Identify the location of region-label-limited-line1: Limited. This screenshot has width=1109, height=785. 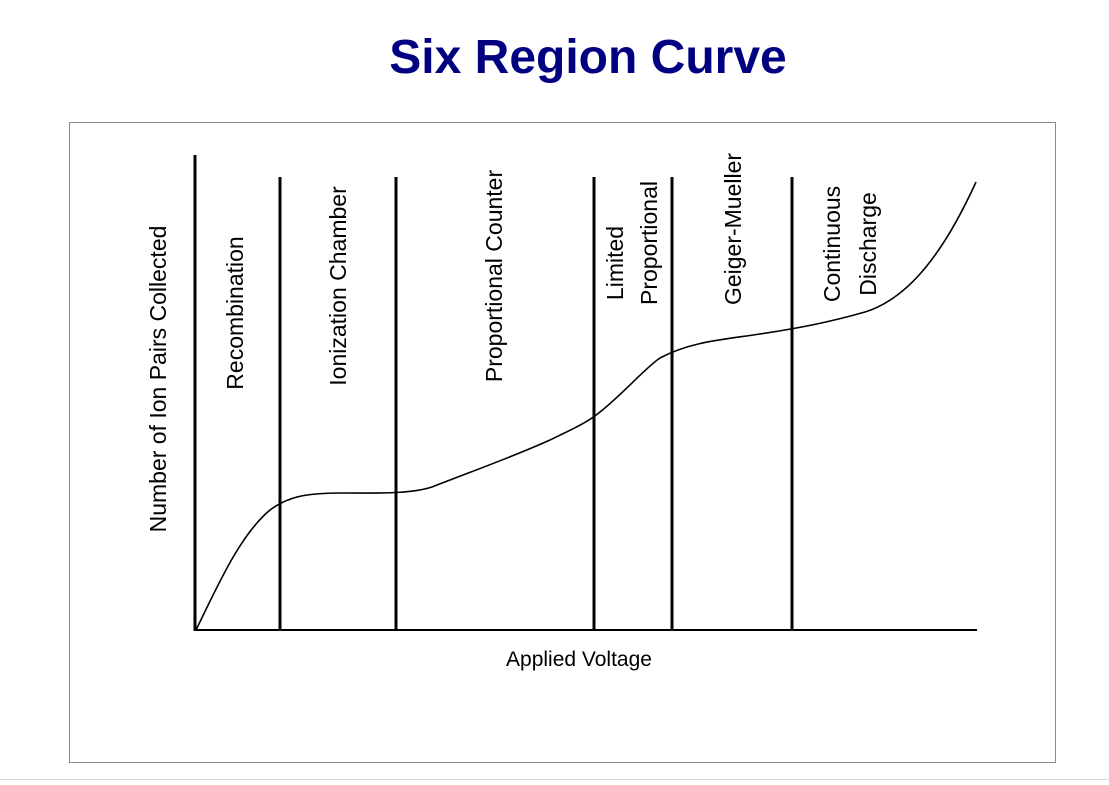
(615, 263).